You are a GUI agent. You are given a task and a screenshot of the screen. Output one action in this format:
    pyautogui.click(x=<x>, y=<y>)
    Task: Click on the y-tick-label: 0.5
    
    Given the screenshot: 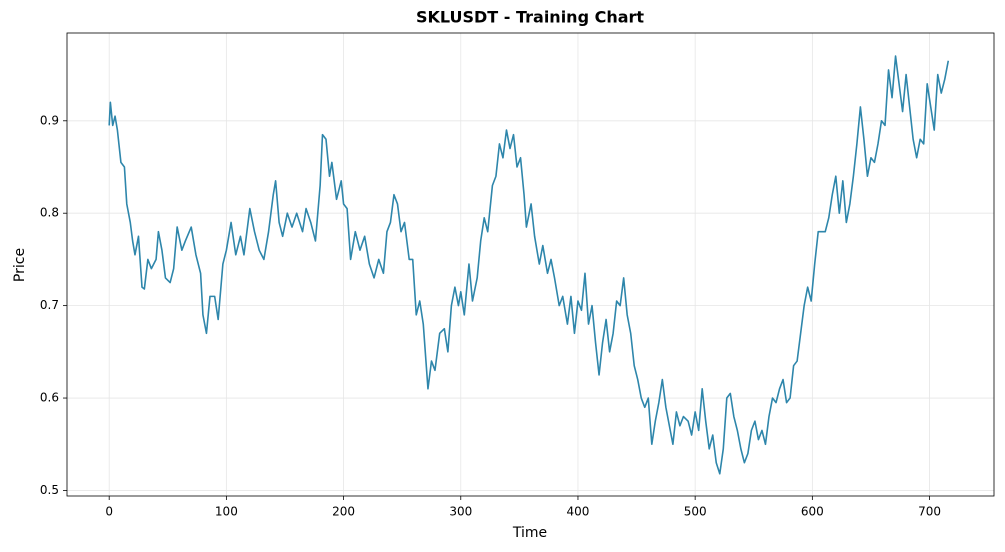 What is the action you would take?
    pyautogui.click(x=49, y=490)
    